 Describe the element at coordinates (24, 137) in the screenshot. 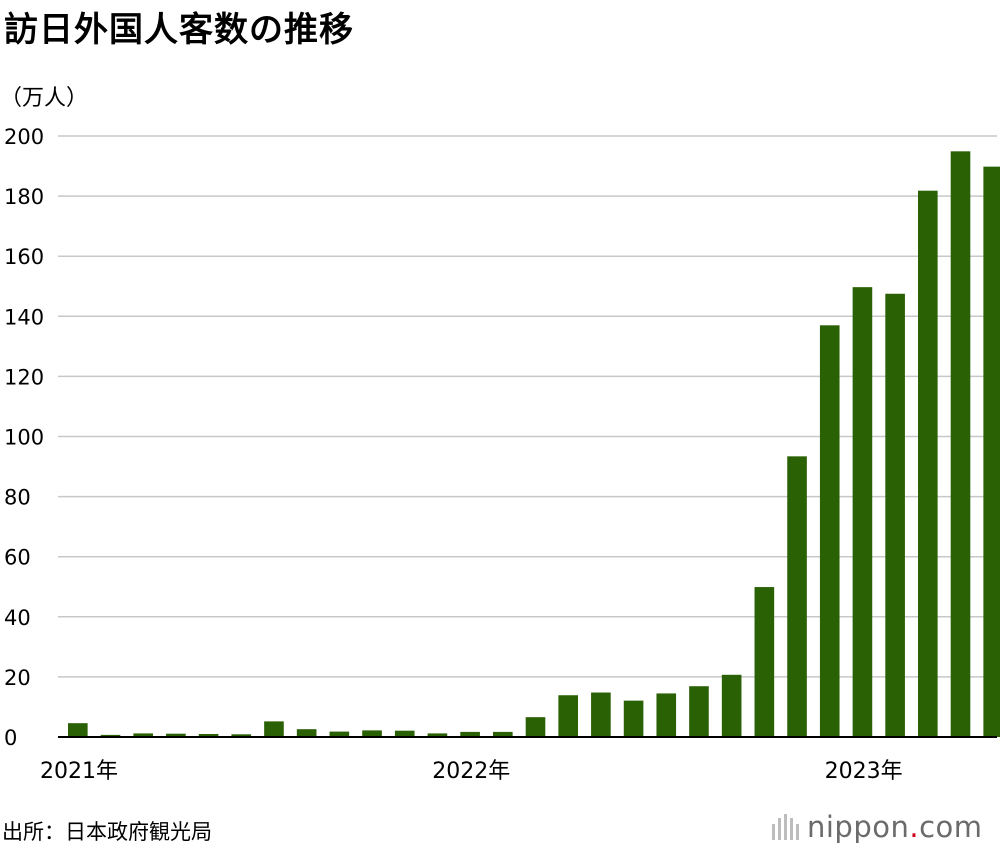

I see `y-tick-label: 200` at that location.